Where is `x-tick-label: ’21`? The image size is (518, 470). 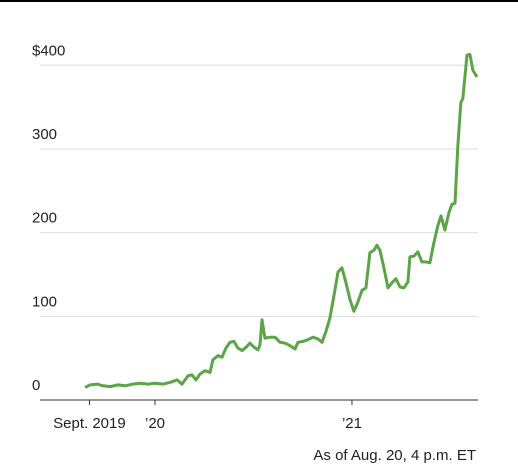
x-tick-label: ’21 is located at coordinates (352, 423).